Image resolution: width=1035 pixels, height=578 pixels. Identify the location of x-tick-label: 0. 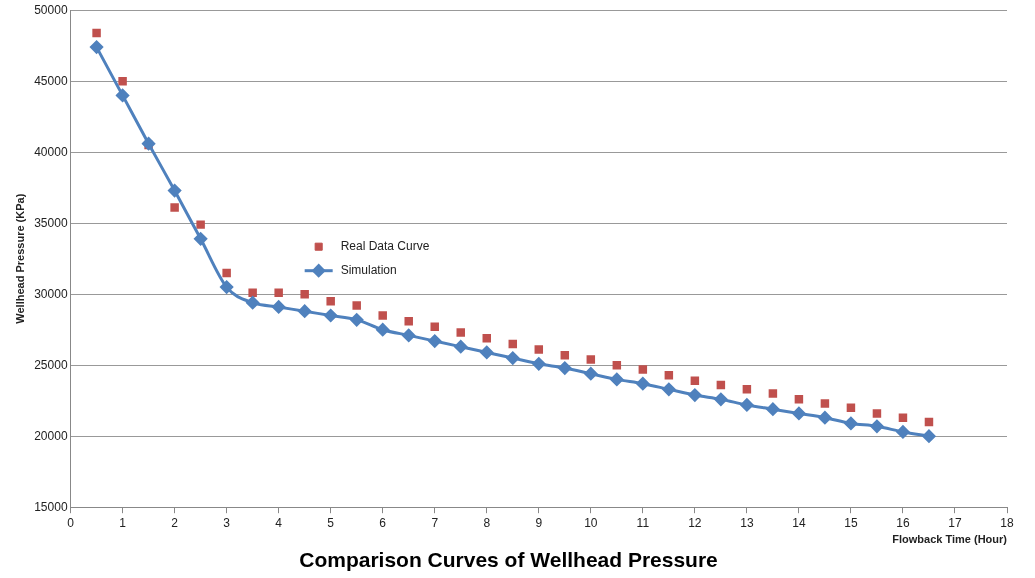
(71, 522).